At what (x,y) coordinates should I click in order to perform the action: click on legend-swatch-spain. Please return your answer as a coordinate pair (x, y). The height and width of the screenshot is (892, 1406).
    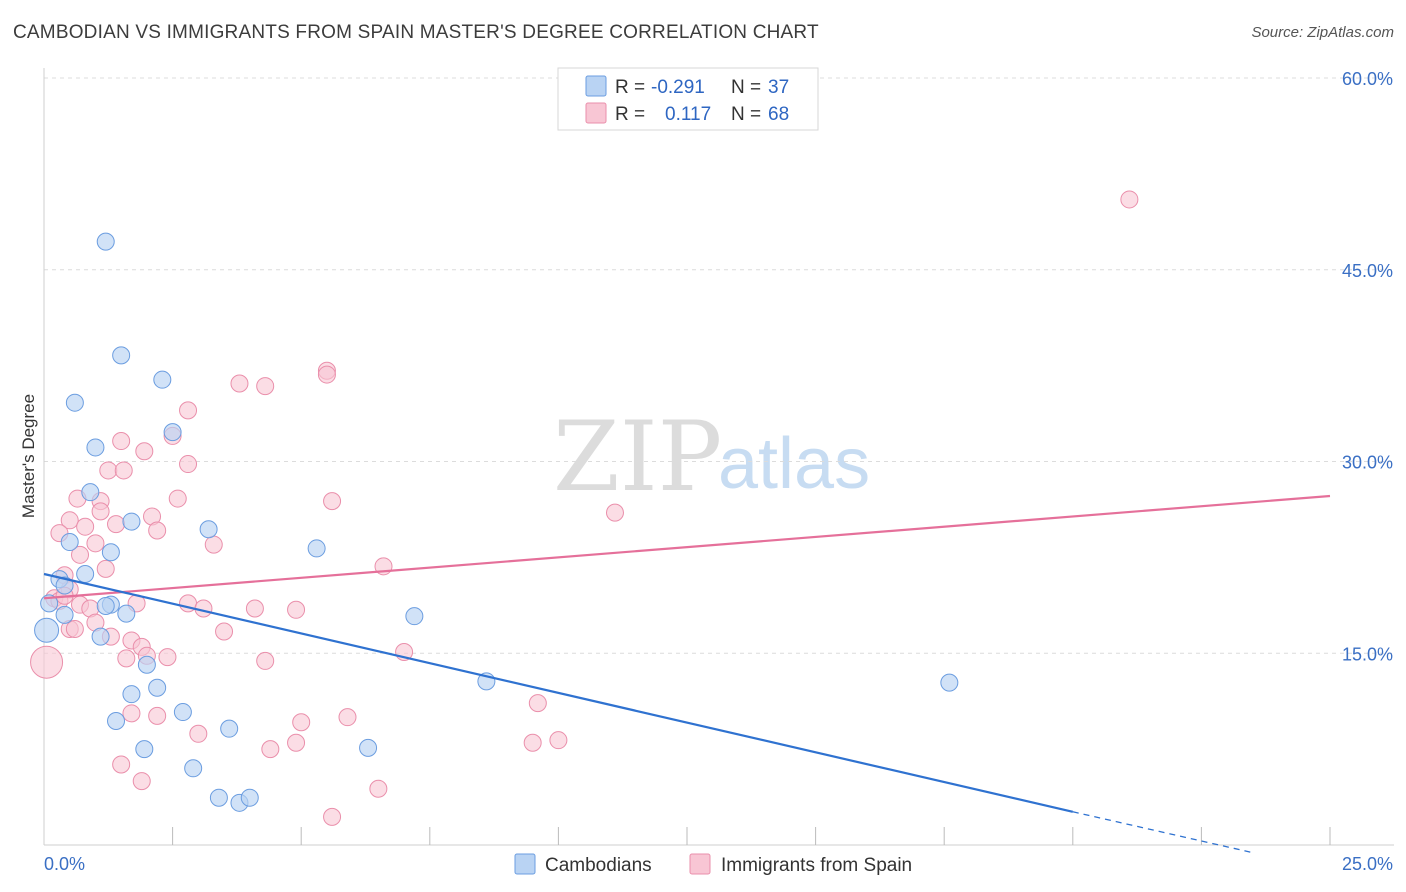
    Looking at the image, I should click on (596, 113).